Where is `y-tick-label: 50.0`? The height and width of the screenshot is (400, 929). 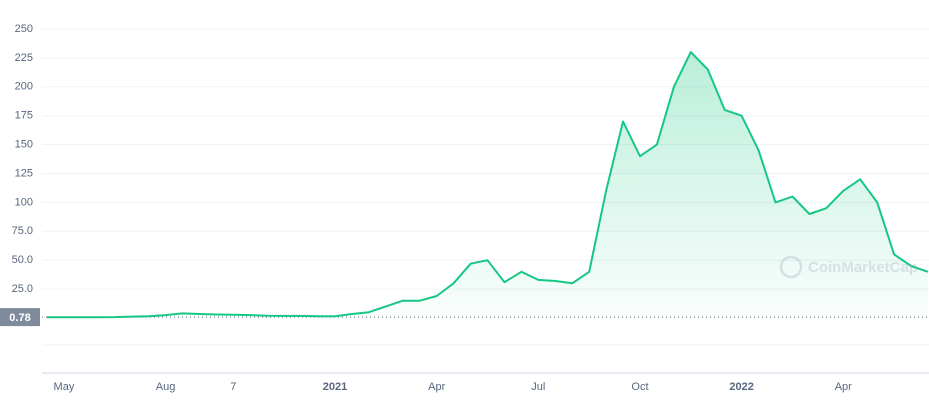 y-tick-label: 50.0 is located at coordinates (22, 260).